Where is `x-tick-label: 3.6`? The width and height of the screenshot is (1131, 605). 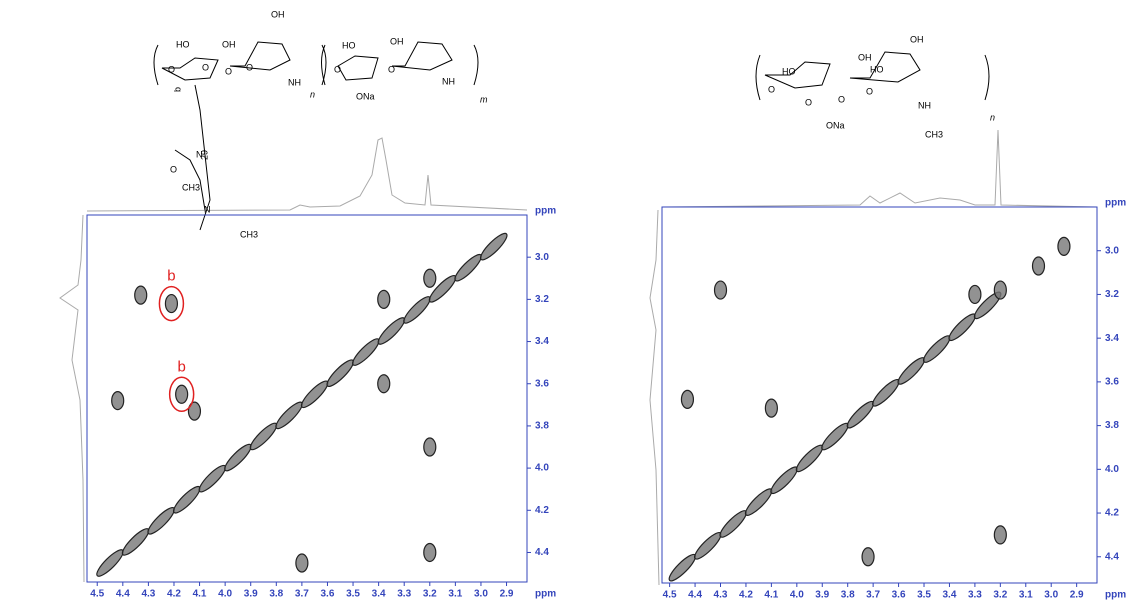 x-tick-label: 3.6 is located at coordinates (899, 595).